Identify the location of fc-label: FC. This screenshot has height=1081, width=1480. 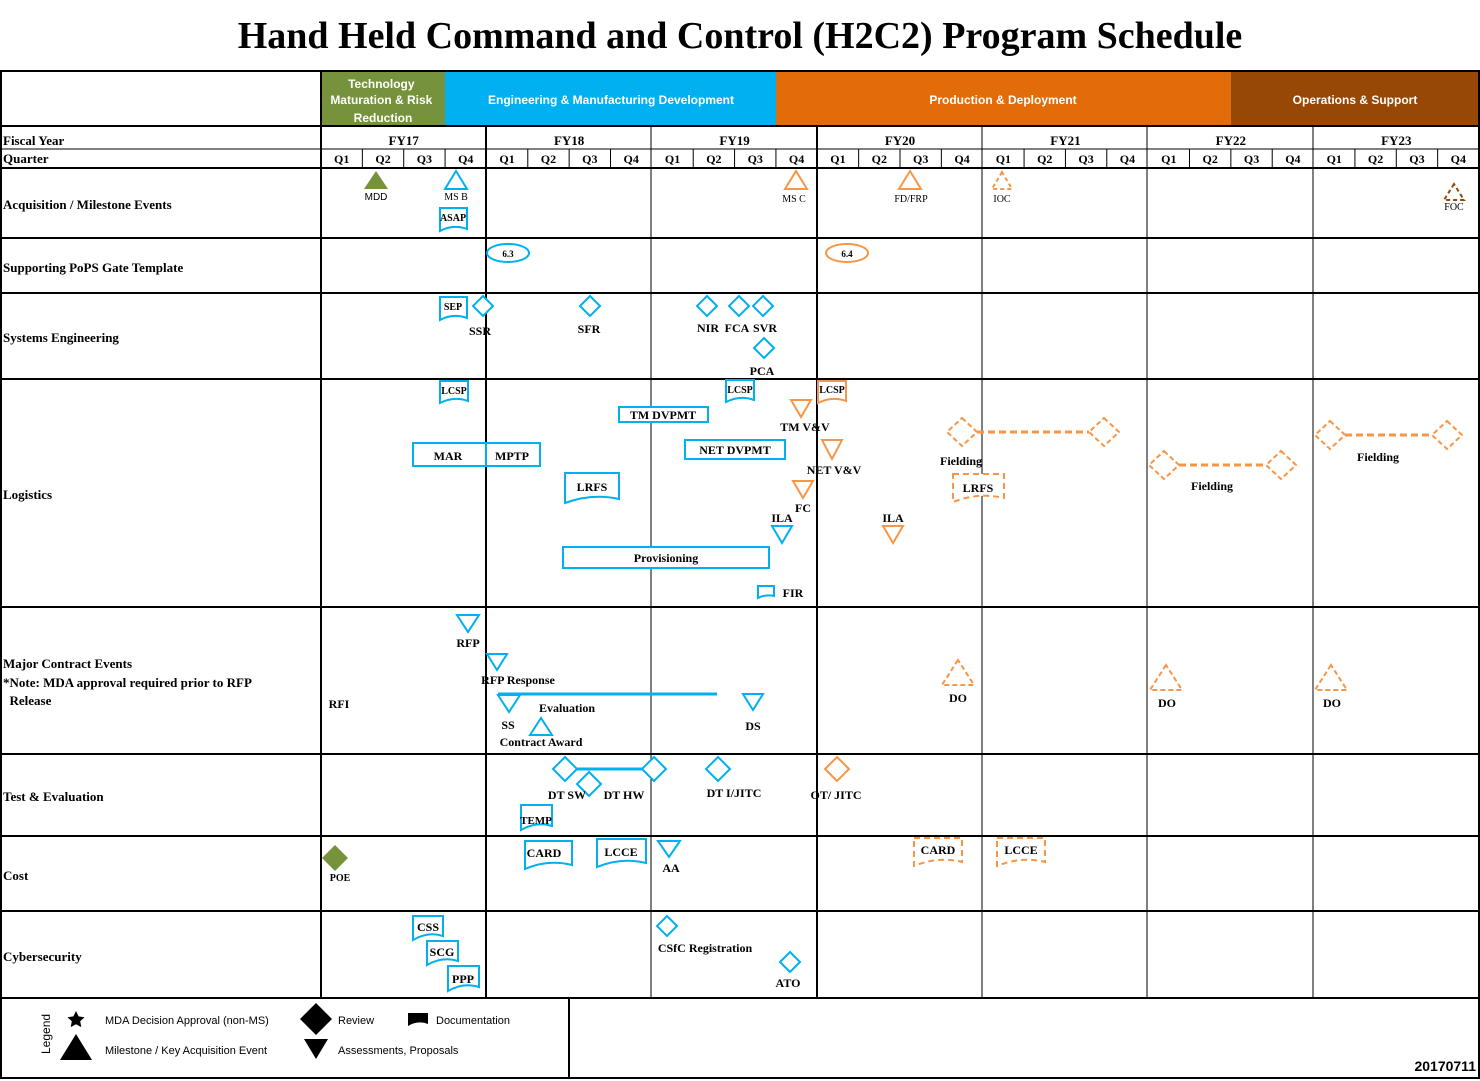
(803, 508).